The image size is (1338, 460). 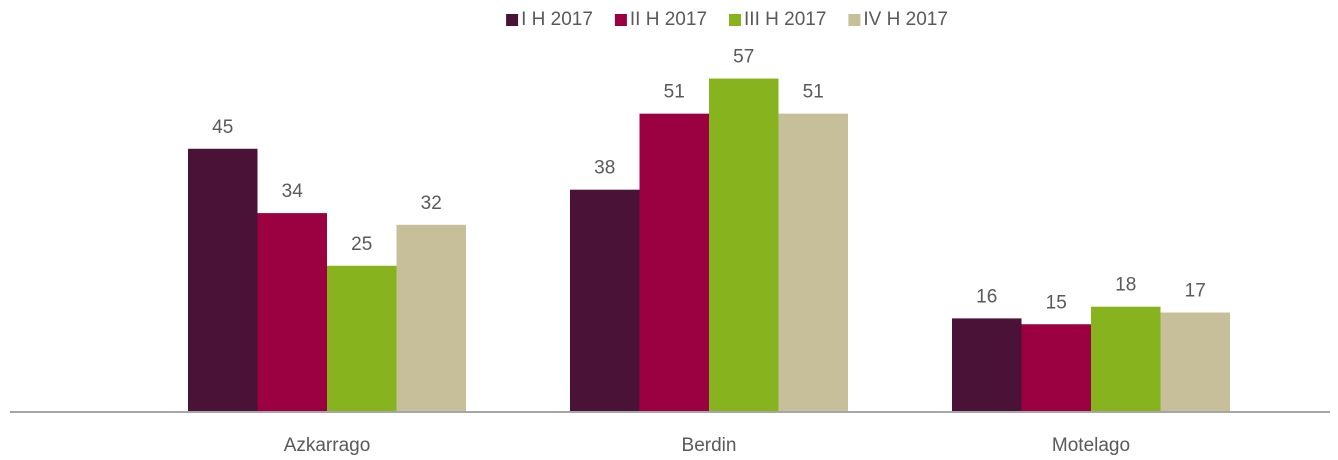 What do you see at coordinates (1056, 302) in the screenshot?
I see `value-label: 15` at bounding box center [1056, 302].